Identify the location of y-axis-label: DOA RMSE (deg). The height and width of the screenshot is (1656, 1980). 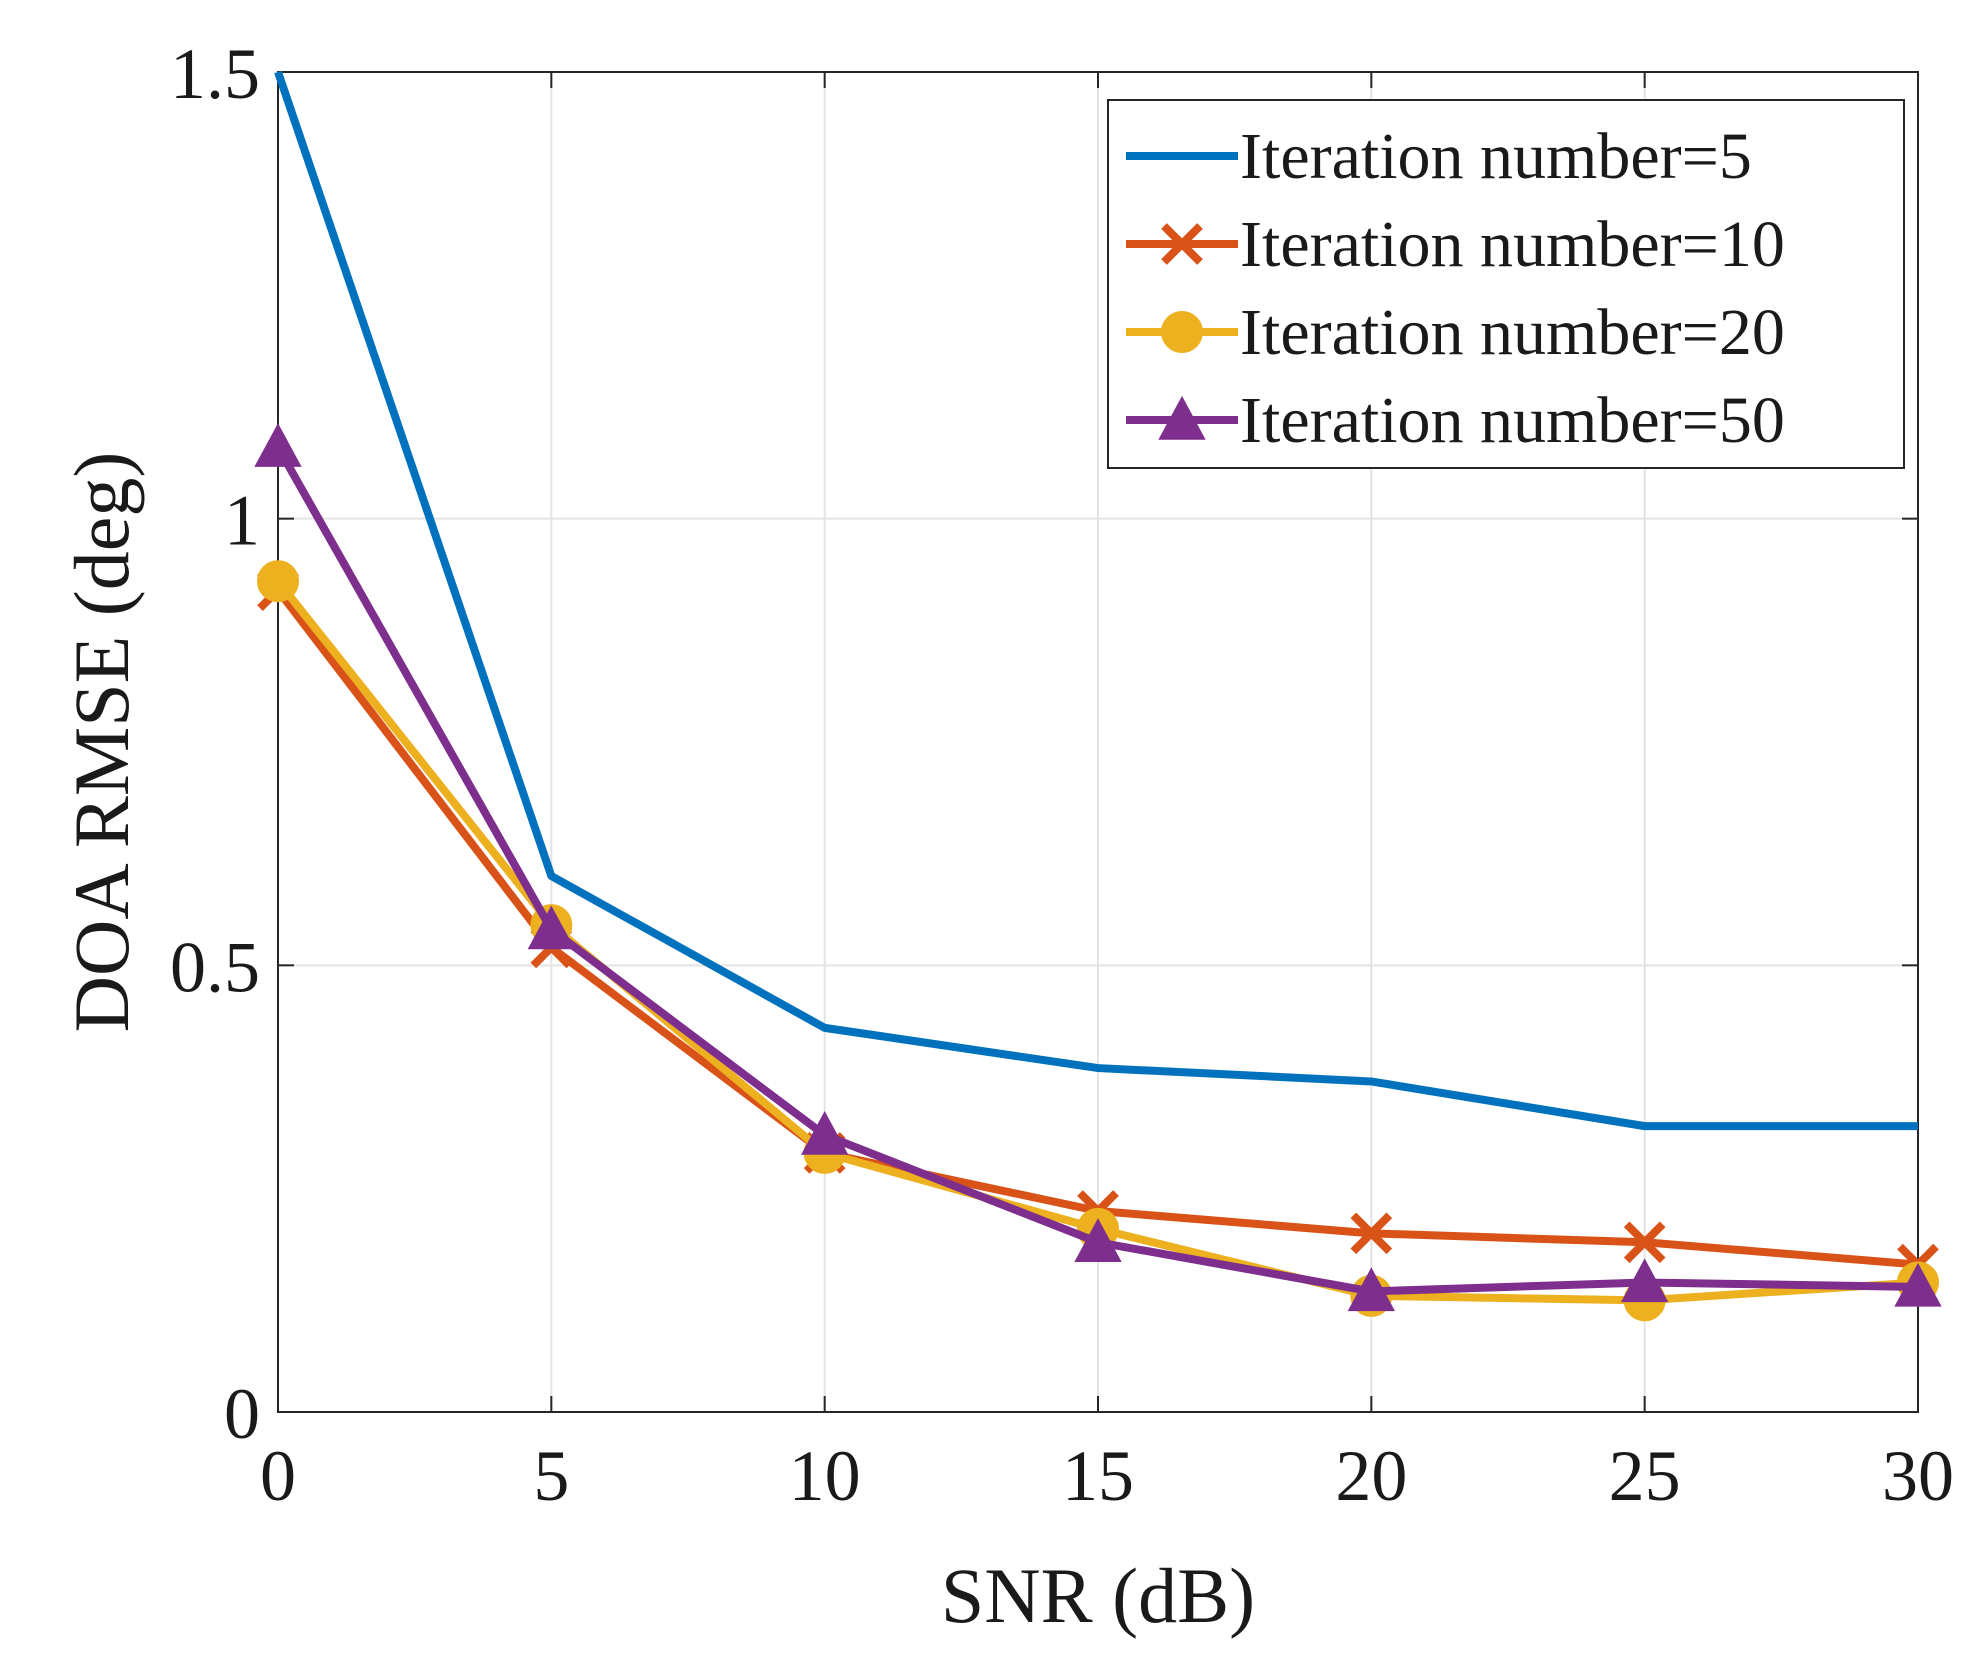
(101, 742).